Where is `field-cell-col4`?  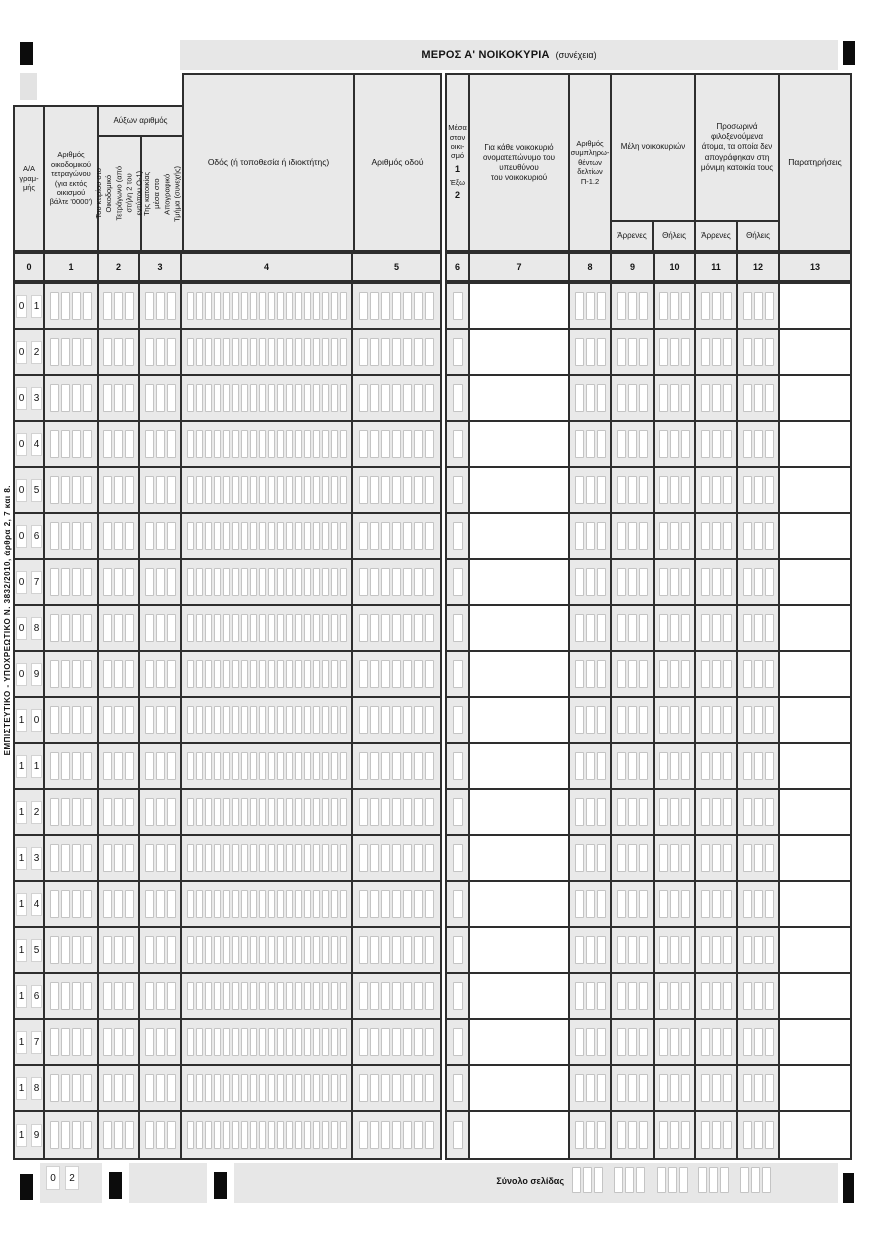
field-cell-col4 is located at coordinates (267, 720).